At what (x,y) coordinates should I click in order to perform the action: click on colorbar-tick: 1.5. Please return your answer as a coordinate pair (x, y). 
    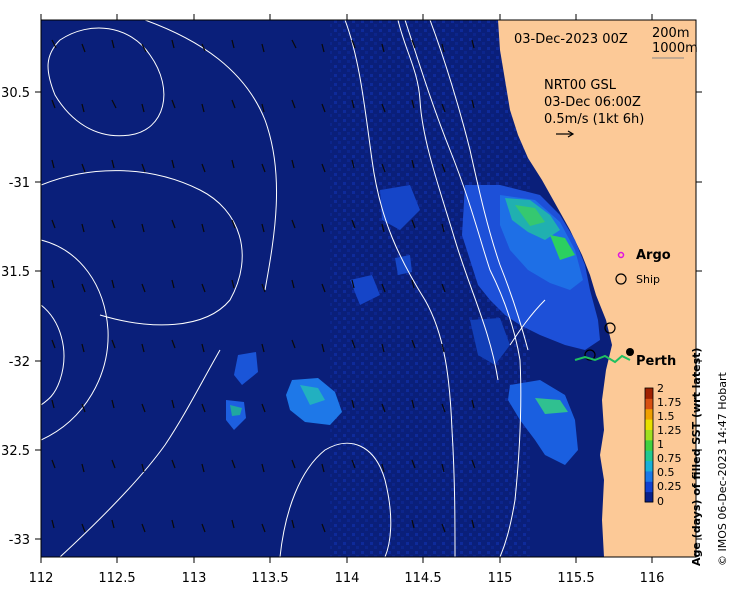
    Looking at the image, I should click on (666, 416).